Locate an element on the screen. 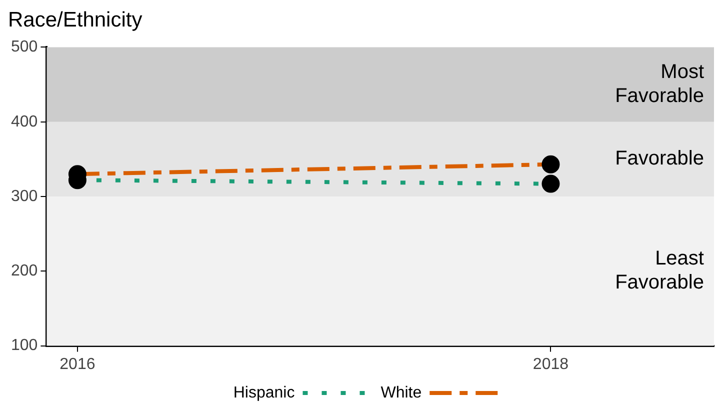 This screenshot has height=411, width=725. legend-label: White is located at coordinates (401, 393).